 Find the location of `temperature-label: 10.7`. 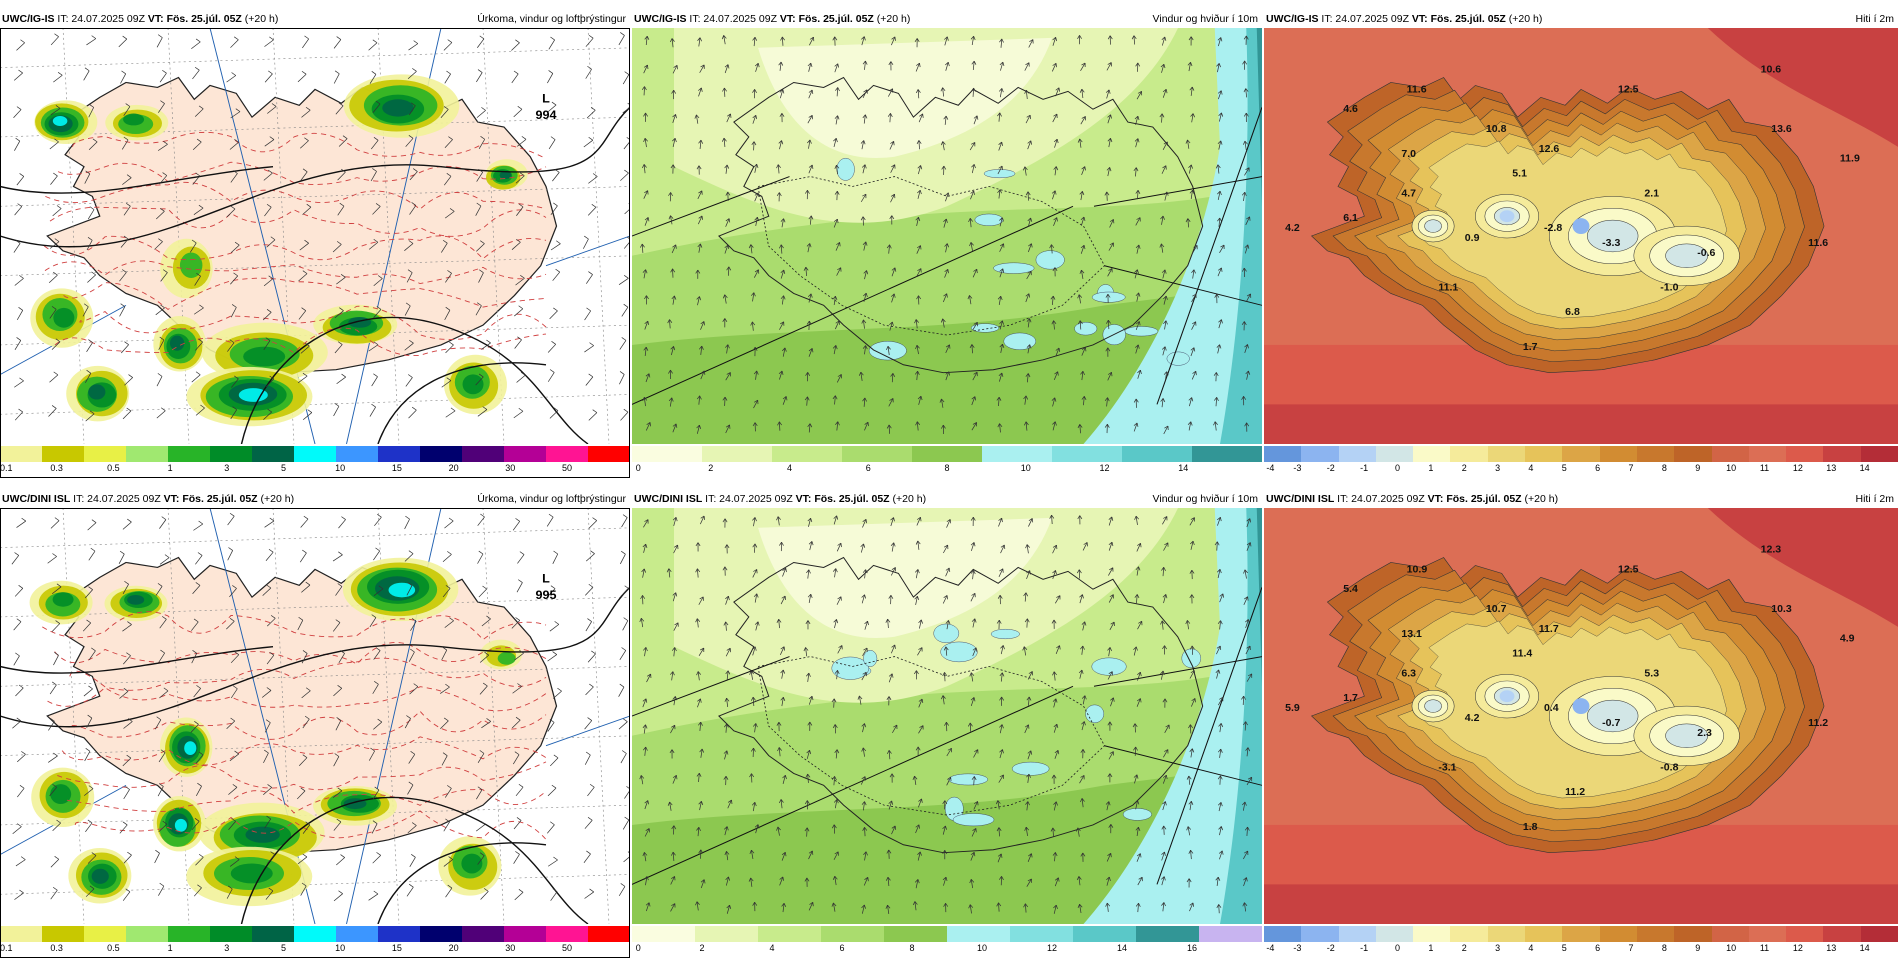

temperature-label: 10.7 is located at coordinates (1496, 609).